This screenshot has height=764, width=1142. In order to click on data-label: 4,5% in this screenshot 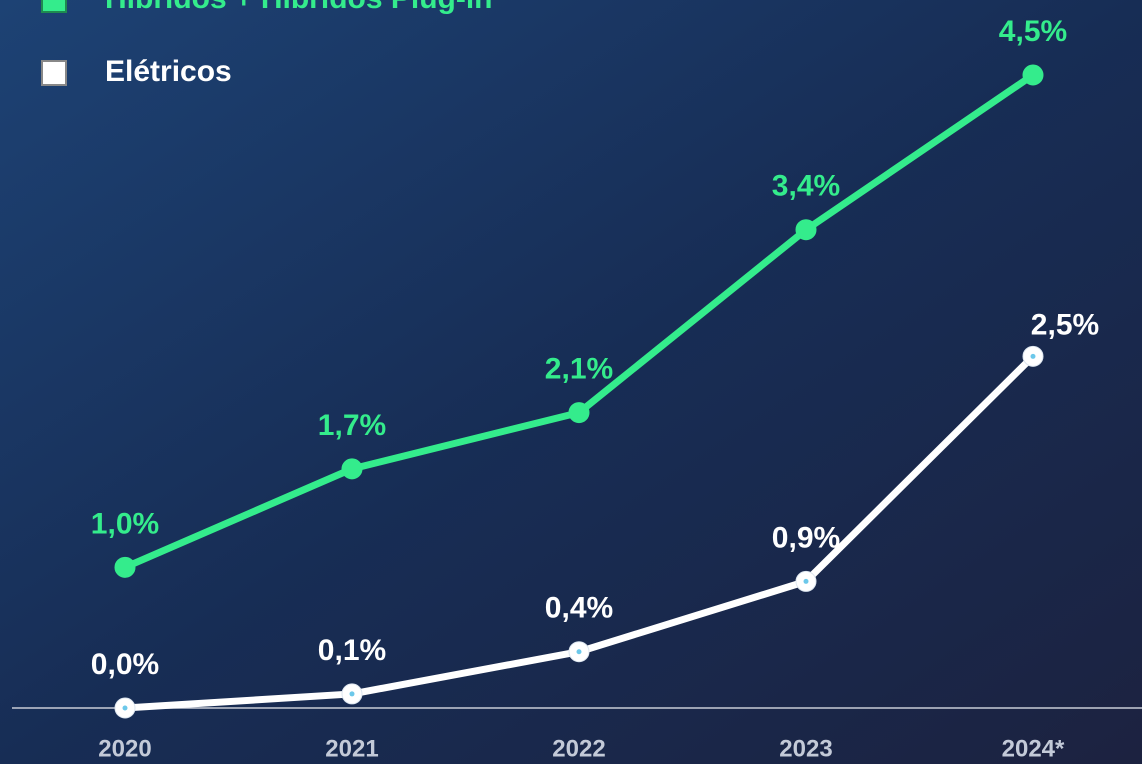, I will do `click(1033, 31)`.